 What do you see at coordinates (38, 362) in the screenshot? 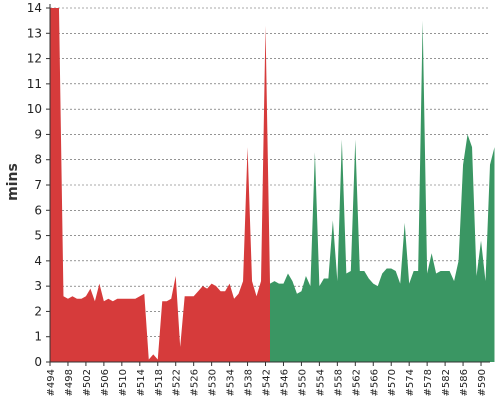
I see `y-tick-label: 0` at bounding box center [38, 362].